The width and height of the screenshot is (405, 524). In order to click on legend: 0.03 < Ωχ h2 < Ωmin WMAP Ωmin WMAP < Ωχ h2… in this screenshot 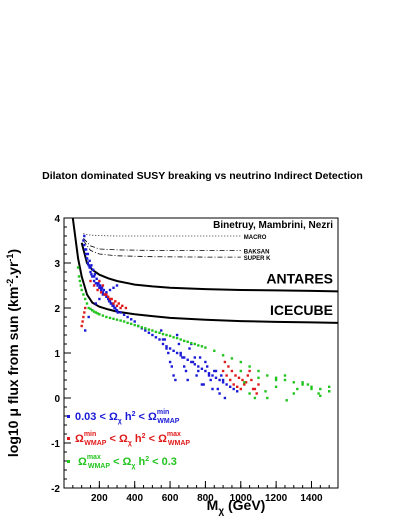, I will do `click(128, 439)`.